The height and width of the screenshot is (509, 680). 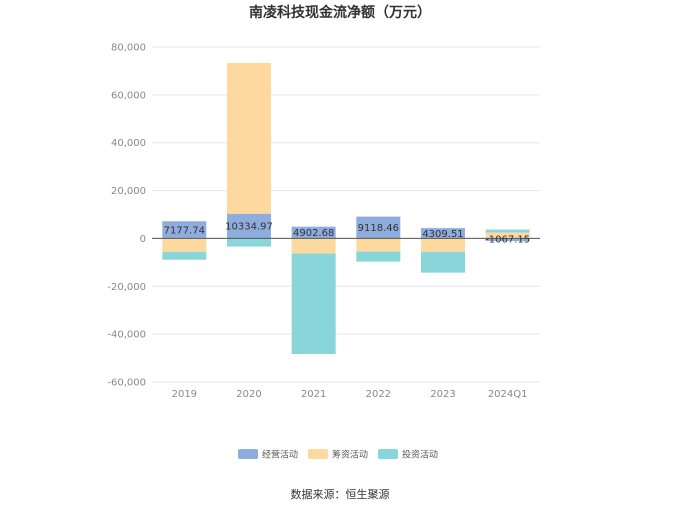 What do you see at coordinates (508, 394) in the screenshot?
I see `x-tick-label: 2024Q1` at bounding box center [508, 394].